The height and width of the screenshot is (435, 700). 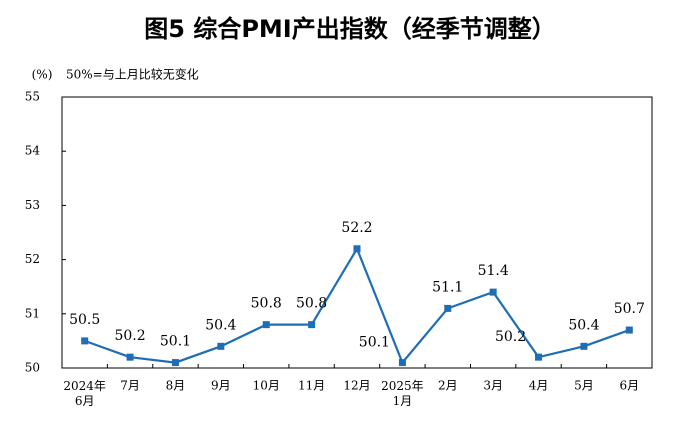 What do you see at coordinates (32, 205) in the screenshot?
I see `y-tick-label: 53` at bounding box center [32, 205].